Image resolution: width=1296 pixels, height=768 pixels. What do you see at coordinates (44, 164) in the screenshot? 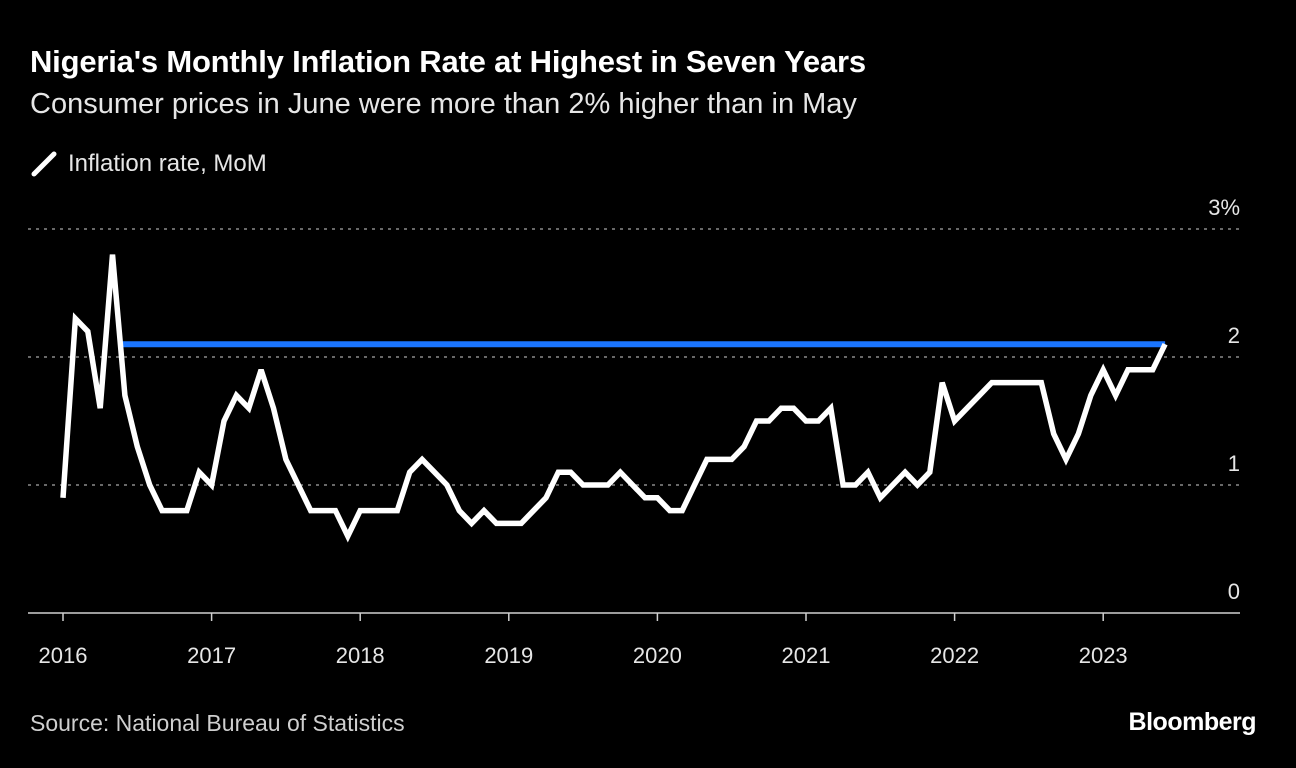
I see `line-swatch-icon` at bounding box center [44, 164].